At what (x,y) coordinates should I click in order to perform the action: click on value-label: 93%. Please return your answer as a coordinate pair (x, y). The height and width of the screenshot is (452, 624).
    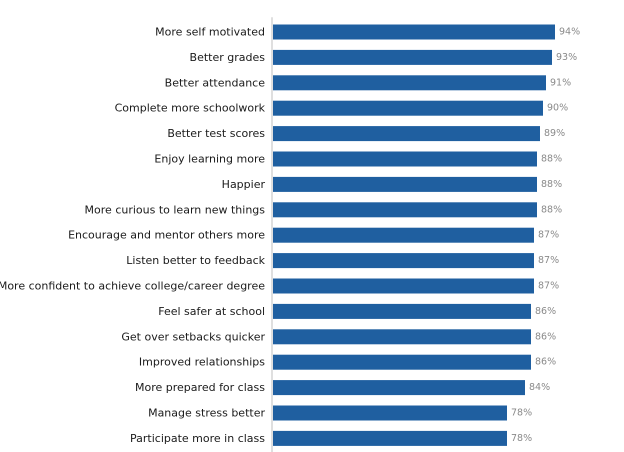
    Looking at the image, I should click on (566, 57).